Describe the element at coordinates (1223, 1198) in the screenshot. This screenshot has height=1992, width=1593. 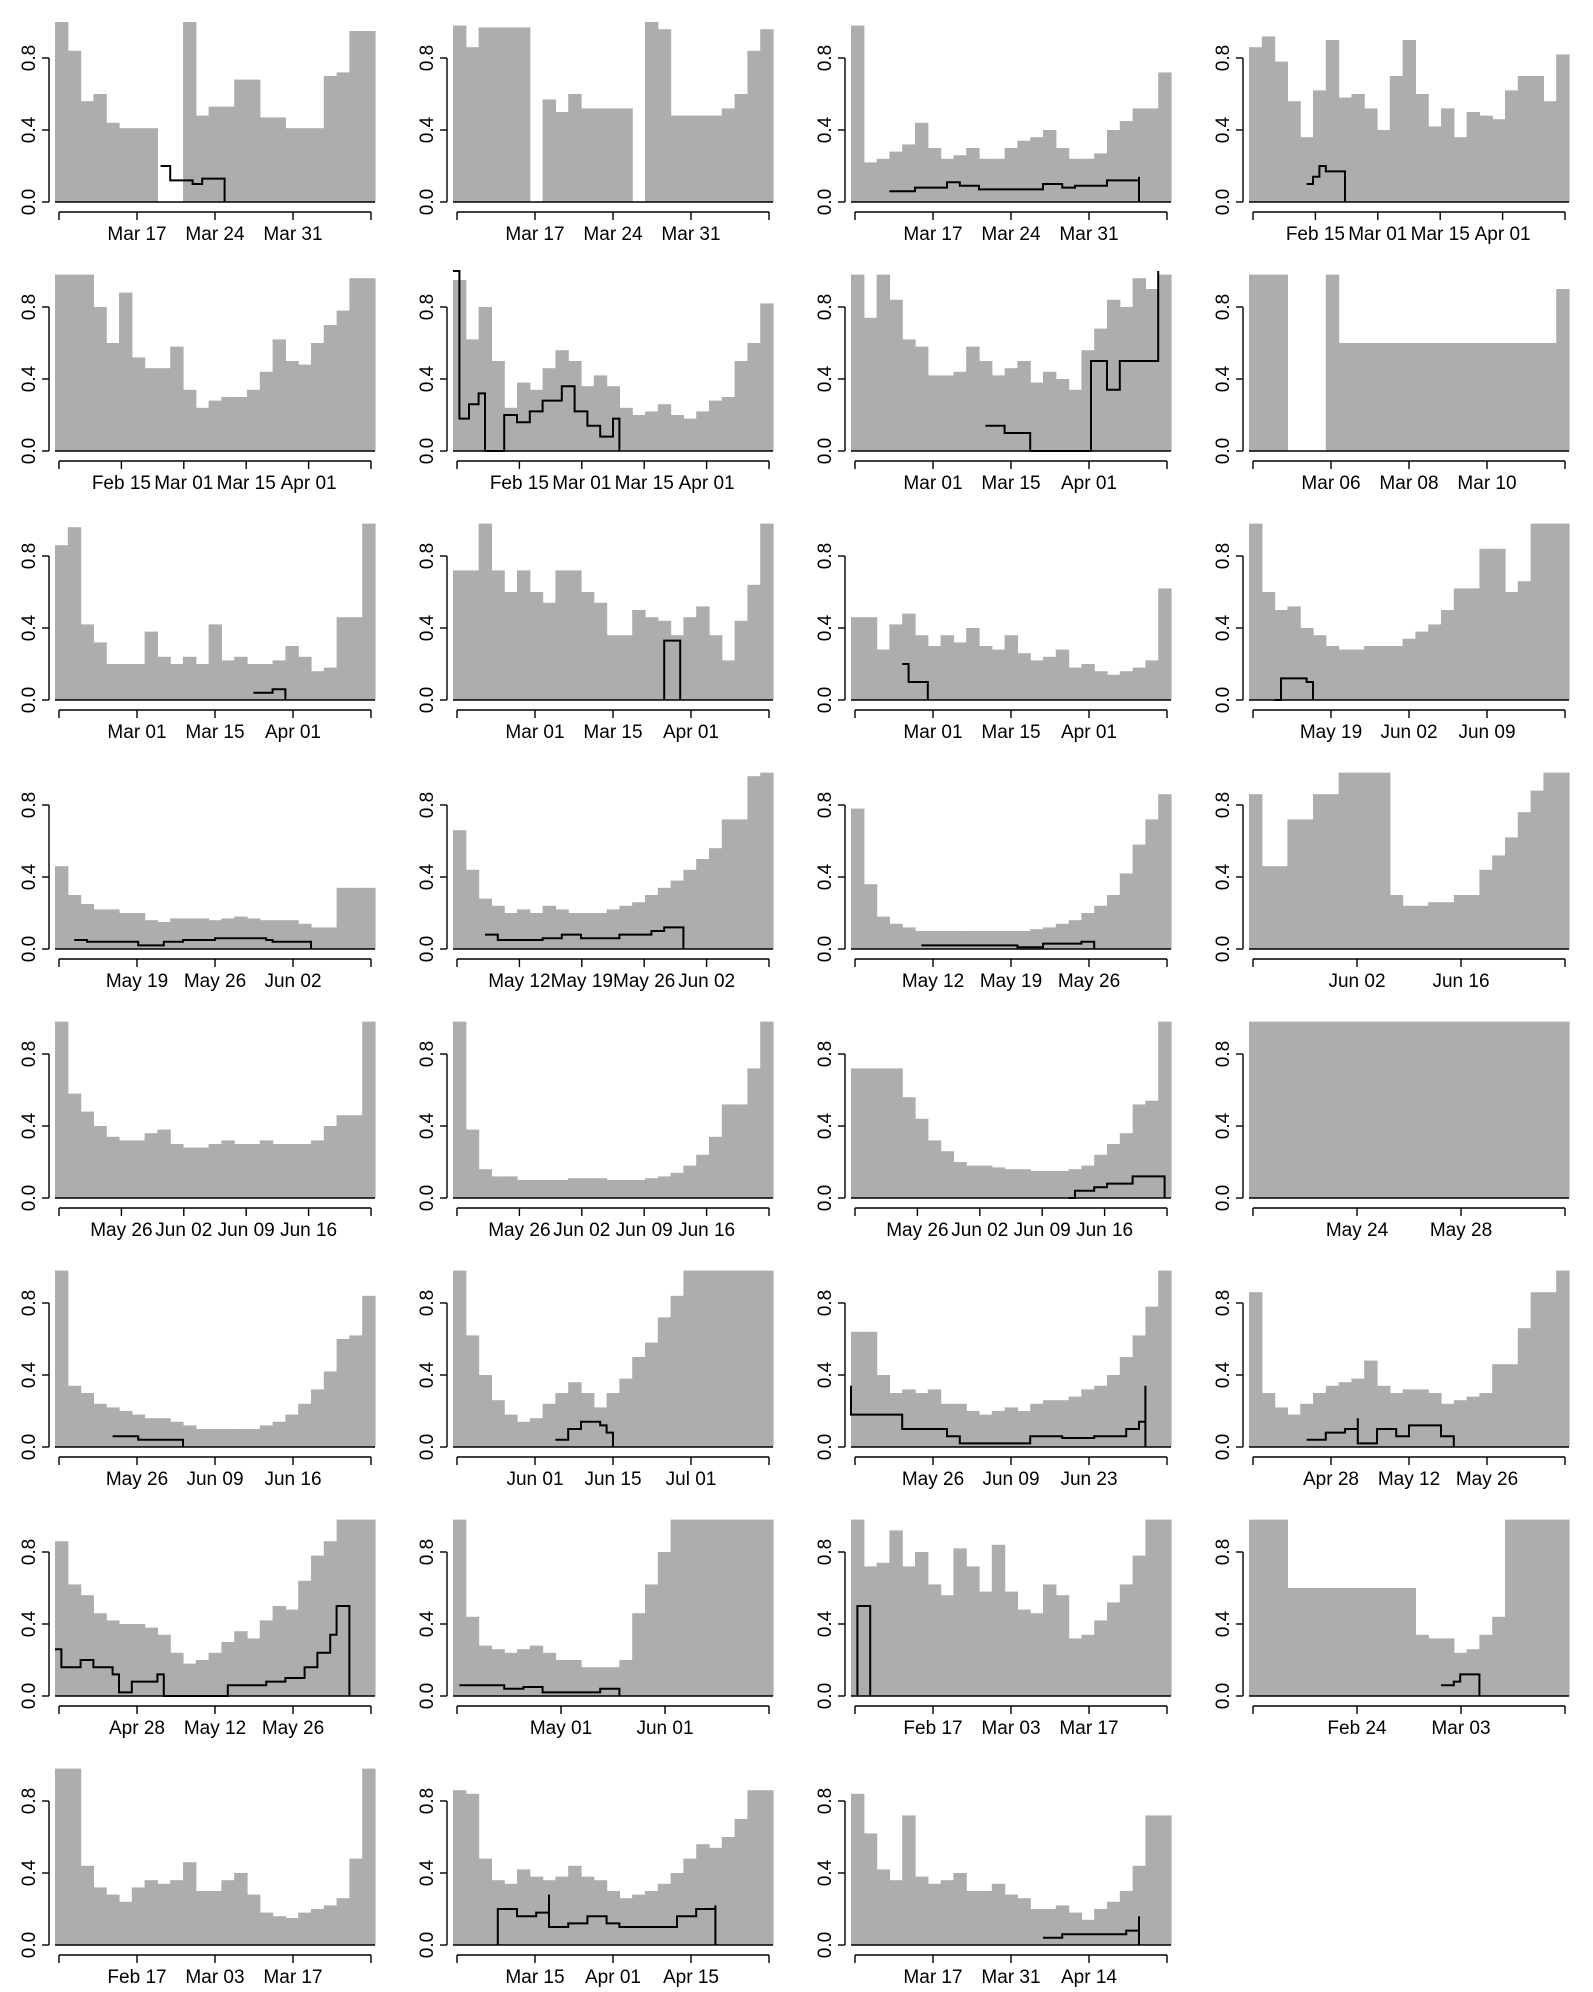
I see `y-tick-label: 0.0` at that location.